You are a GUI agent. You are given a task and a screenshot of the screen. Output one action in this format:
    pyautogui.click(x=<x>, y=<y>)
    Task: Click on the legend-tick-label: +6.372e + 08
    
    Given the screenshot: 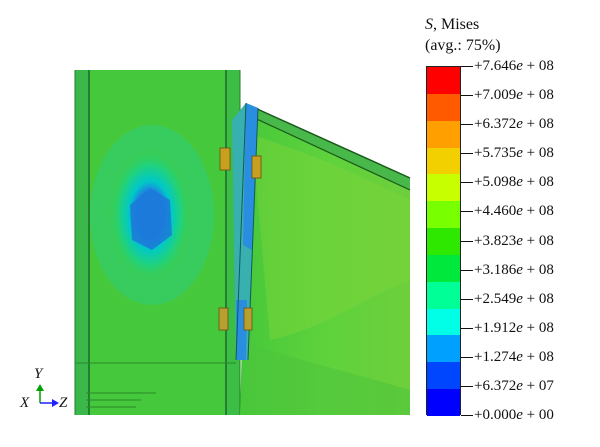 What is the action you would take?
    pyautogui.click(x=514, y=124)
    